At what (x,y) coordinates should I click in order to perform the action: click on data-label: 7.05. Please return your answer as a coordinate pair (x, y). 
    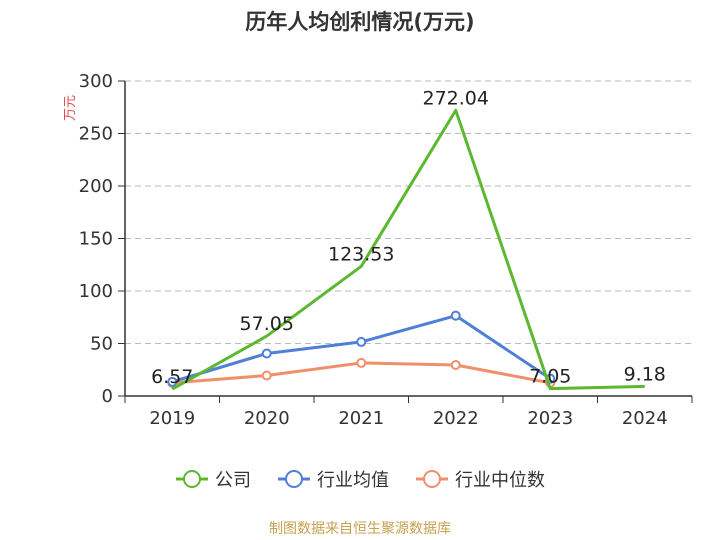
    Looking at the image, I should click on (550, 377).